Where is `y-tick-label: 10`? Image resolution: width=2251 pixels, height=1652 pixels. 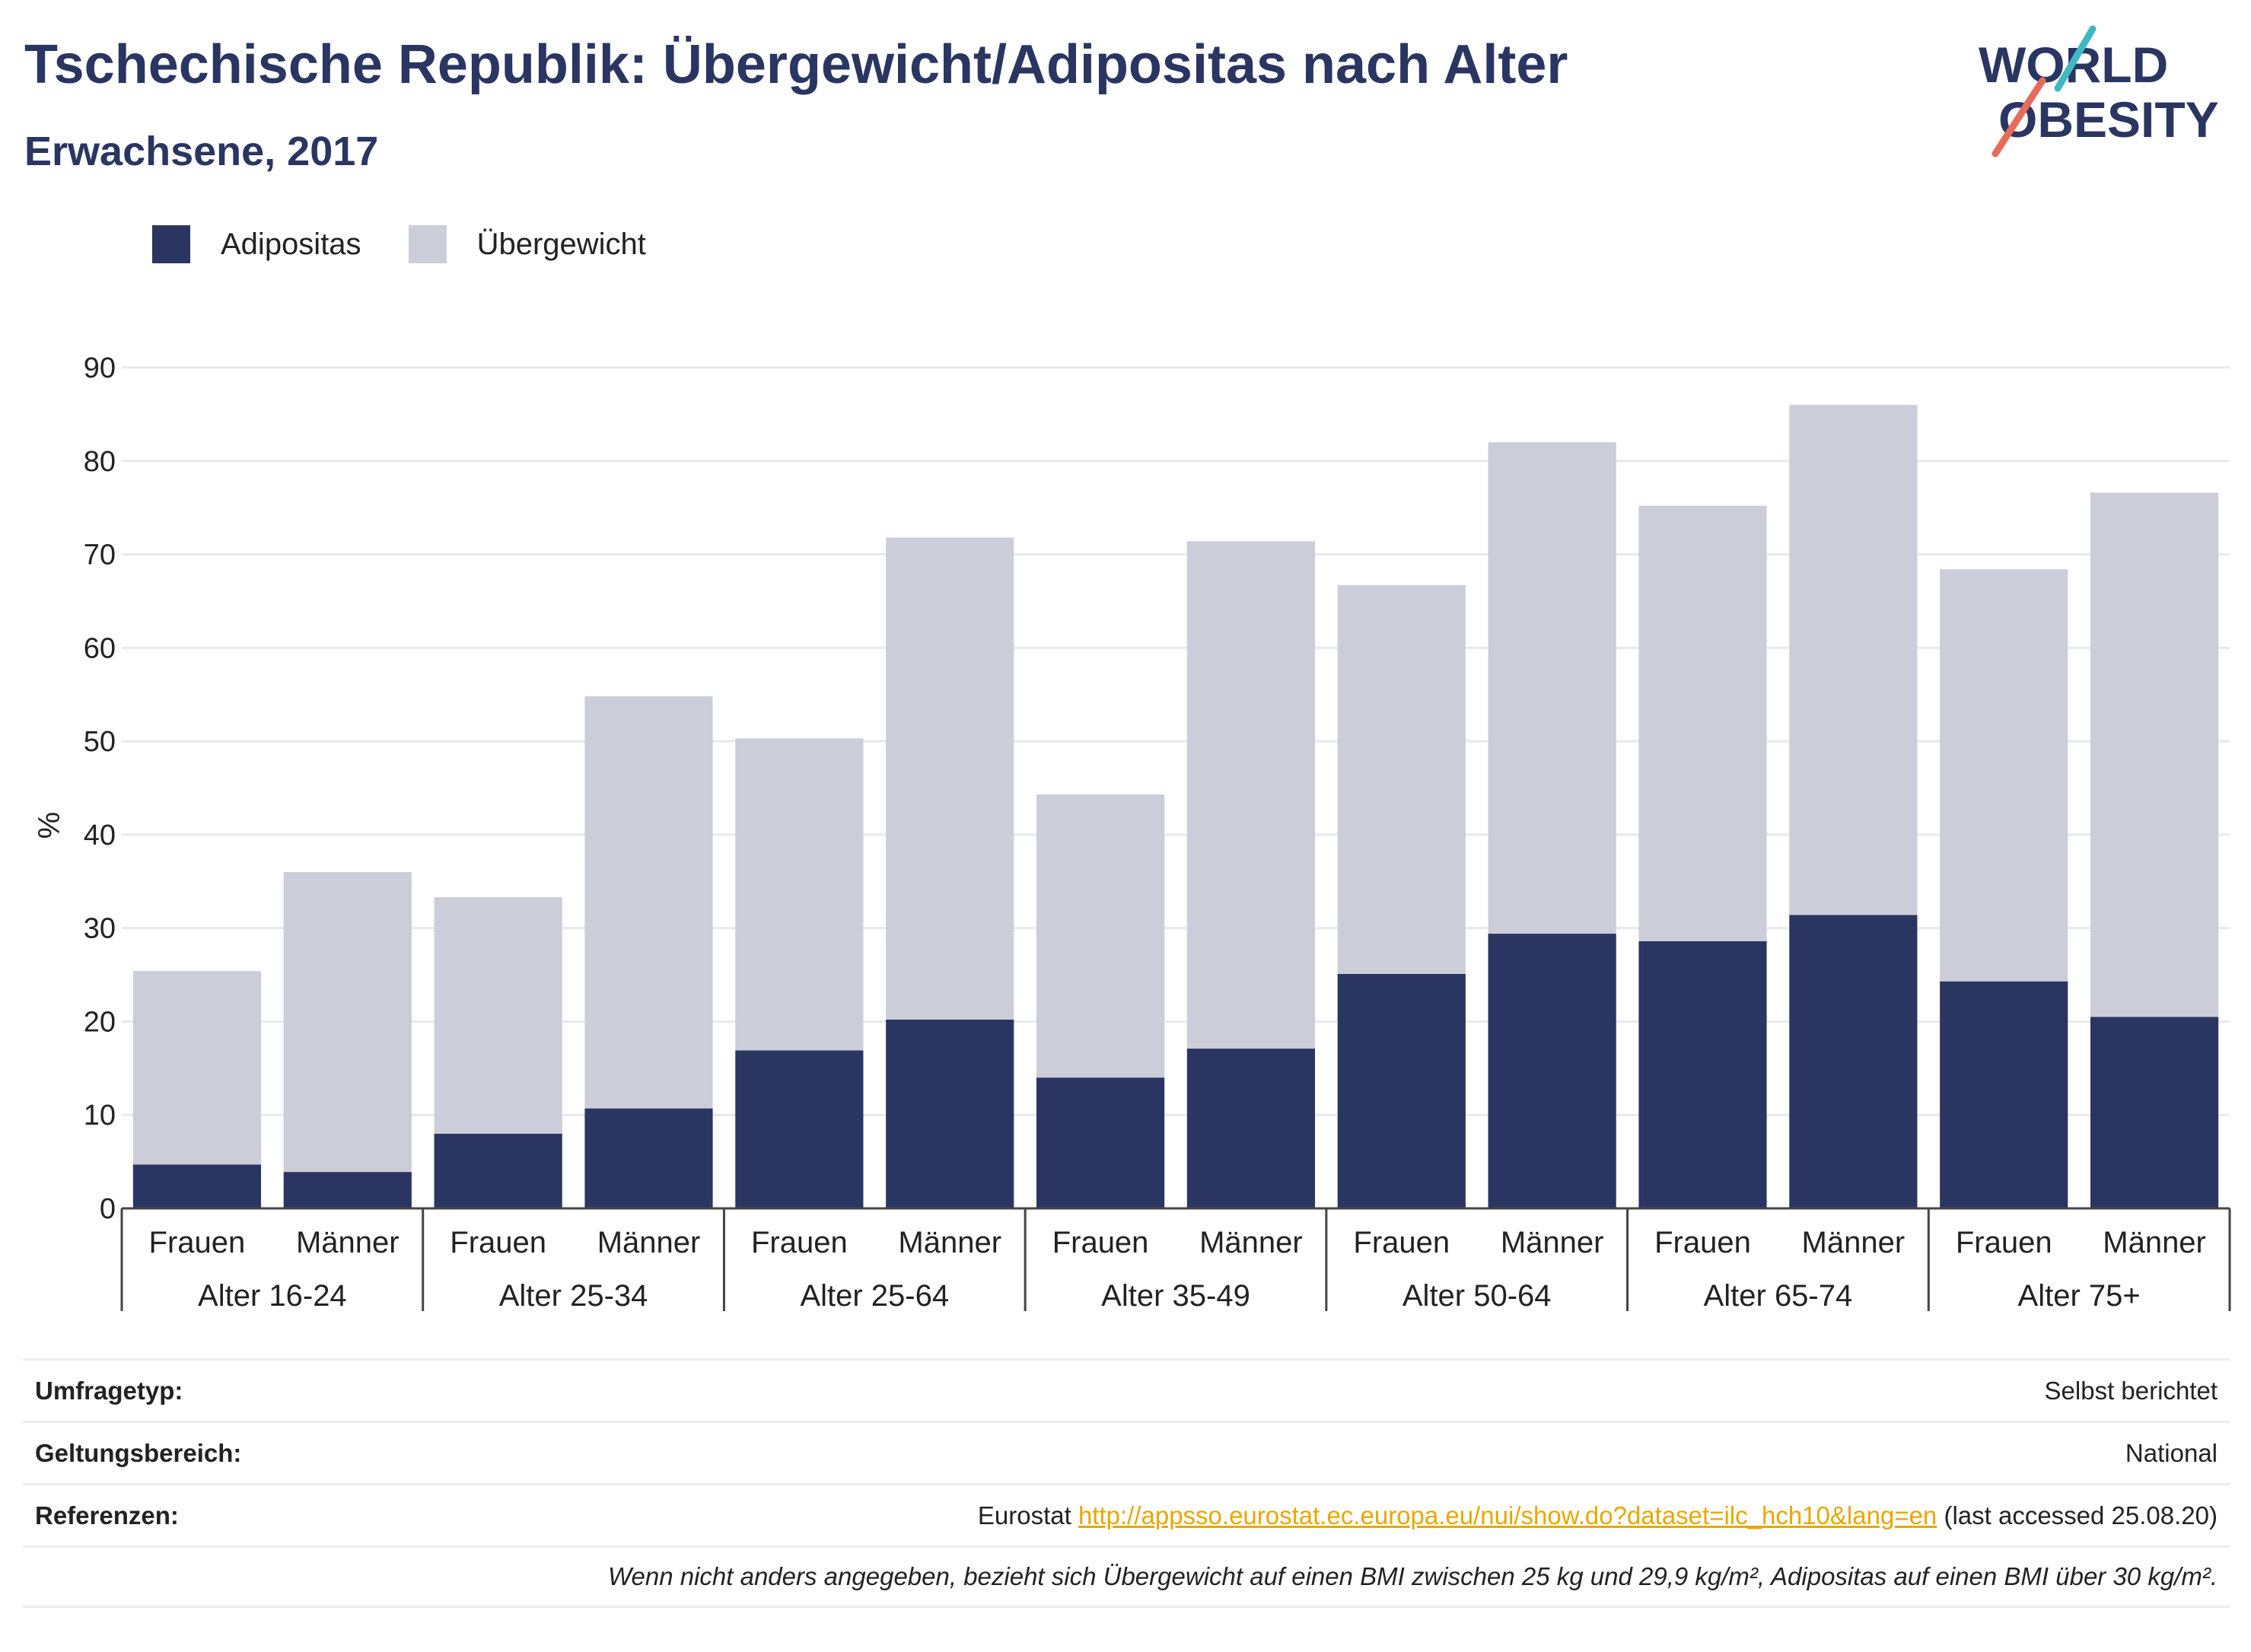 y-tick-label: 10 is located at coordinates (100, 1116).